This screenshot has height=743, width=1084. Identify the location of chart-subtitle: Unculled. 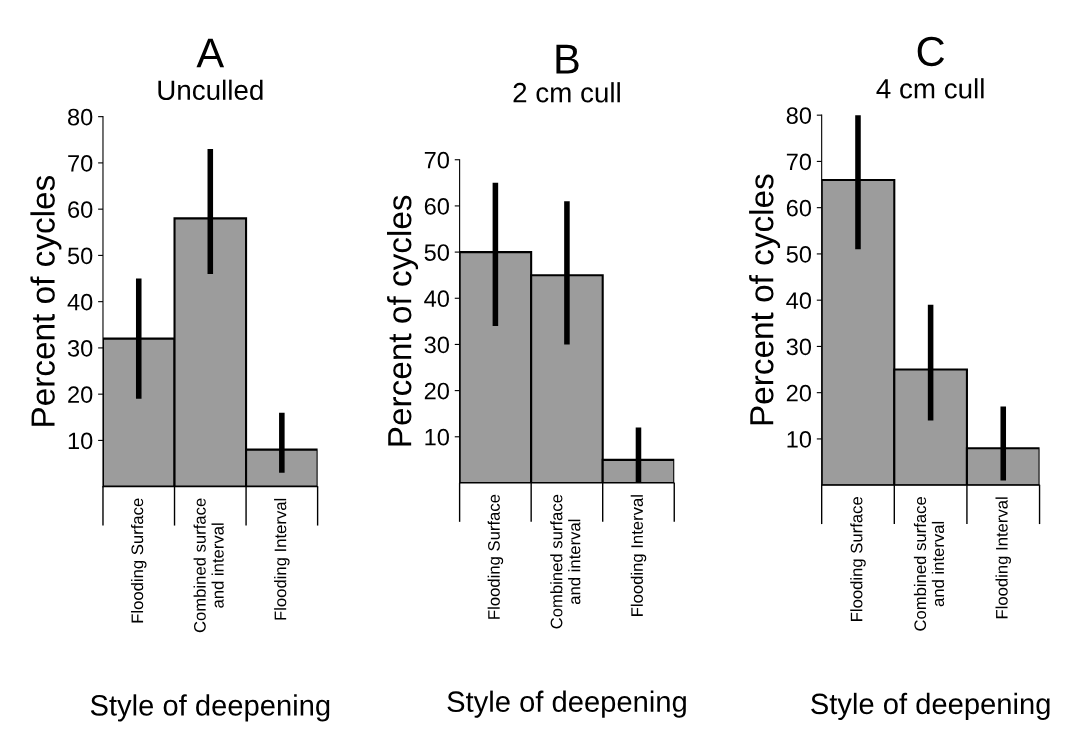
(210, 90).